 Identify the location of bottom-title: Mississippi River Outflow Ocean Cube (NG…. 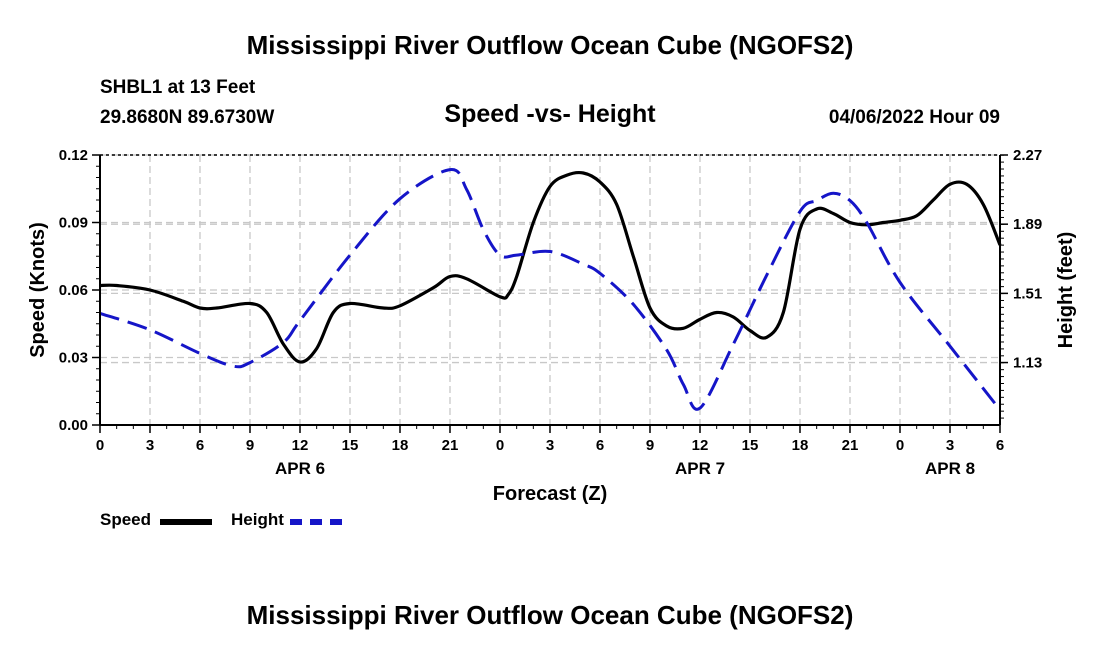
(550, 615).